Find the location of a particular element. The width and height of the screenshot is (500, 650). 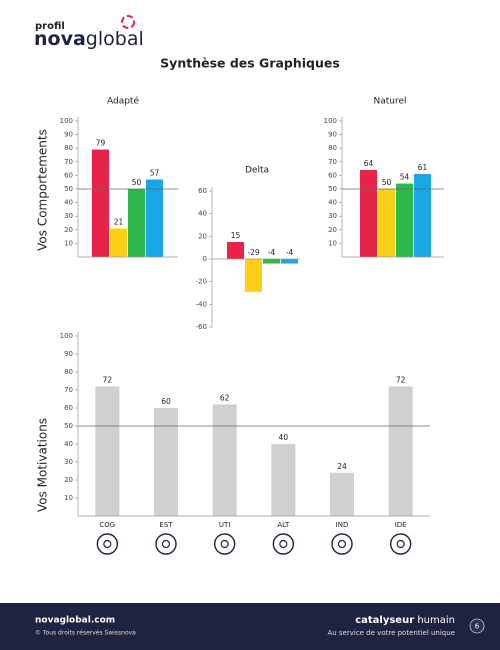

value-label: 50 is located at coordinates (137, 182).